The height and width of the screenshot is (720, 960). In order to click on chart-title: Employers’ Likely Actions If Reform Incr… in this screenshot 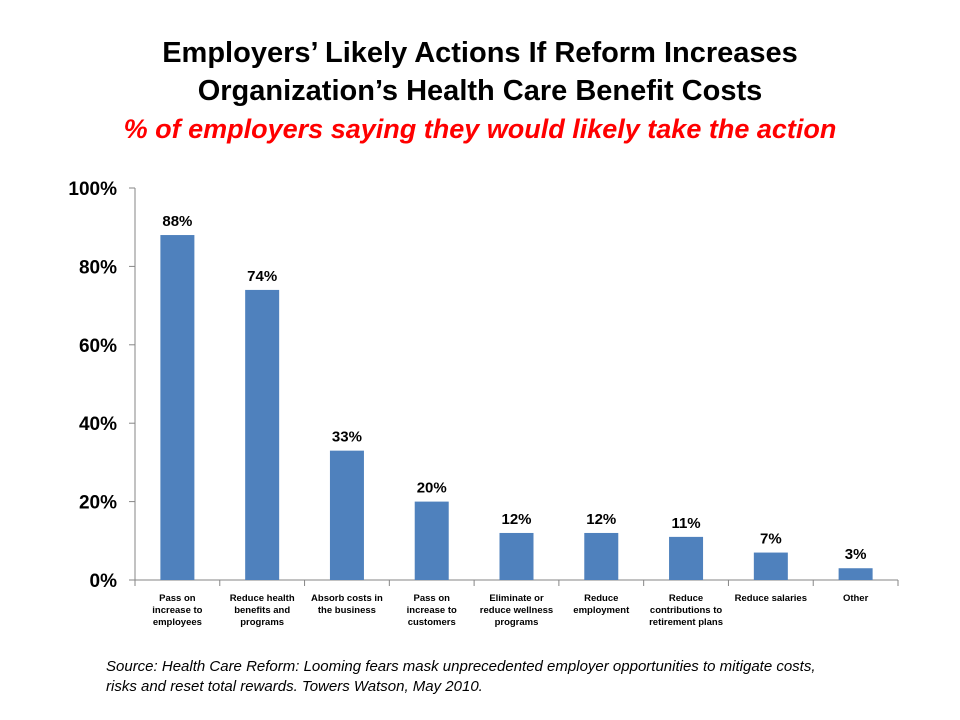, I will do `click(480, 72)`.